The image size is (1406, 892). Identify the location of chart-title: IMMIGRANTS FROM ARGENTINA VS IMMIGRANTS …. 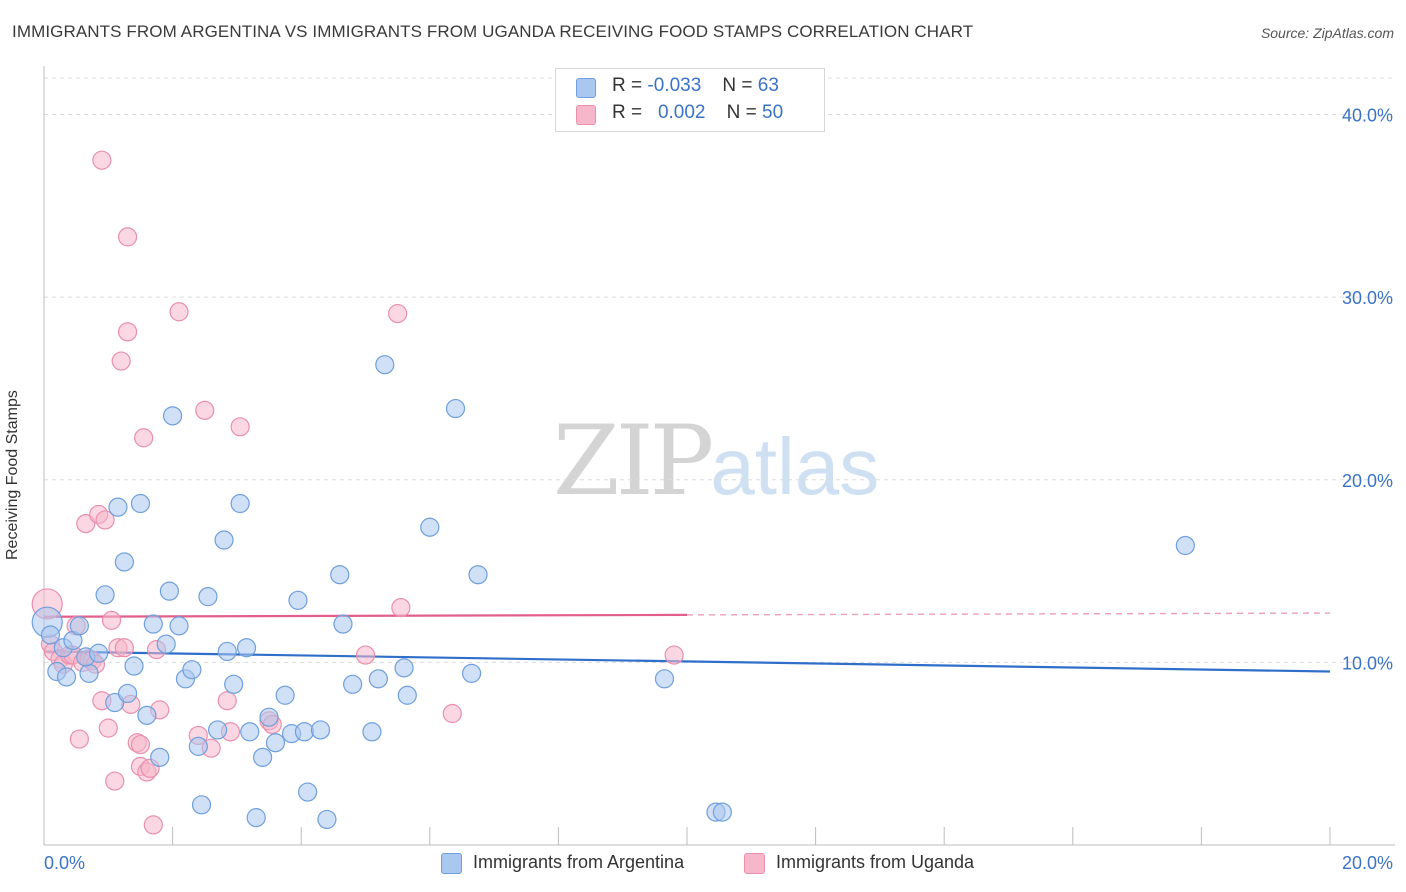
(493, 31).